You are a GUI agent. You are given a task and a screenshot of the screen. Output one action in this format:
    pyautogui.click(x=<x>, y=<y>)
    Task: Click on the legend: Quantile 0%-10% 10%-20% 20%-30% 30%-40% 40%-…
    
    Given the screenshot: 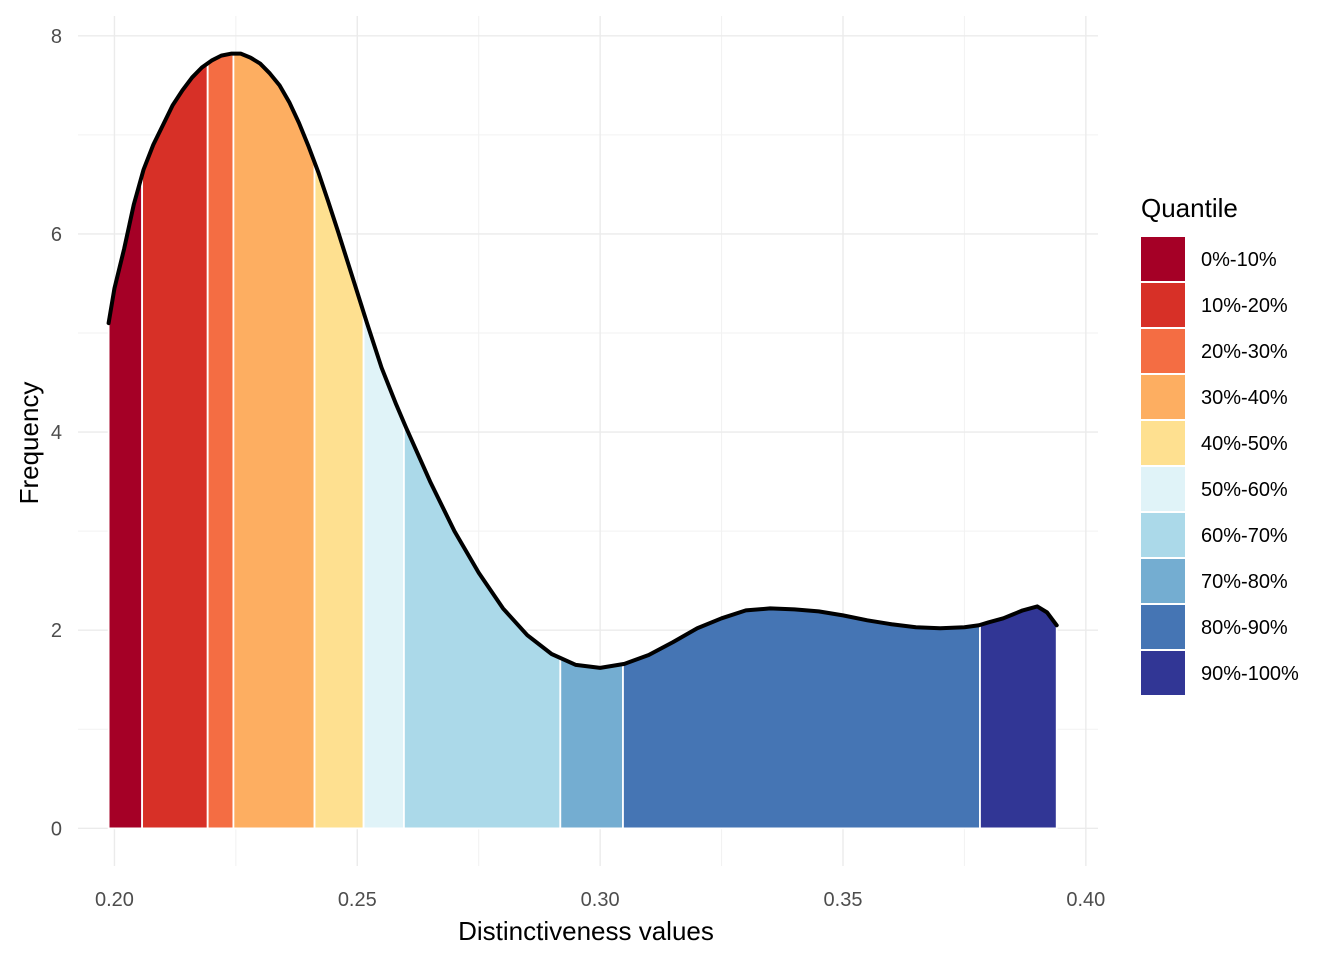 What is the action you would take?
    pyautogui.click(x=1220, y=444)
    